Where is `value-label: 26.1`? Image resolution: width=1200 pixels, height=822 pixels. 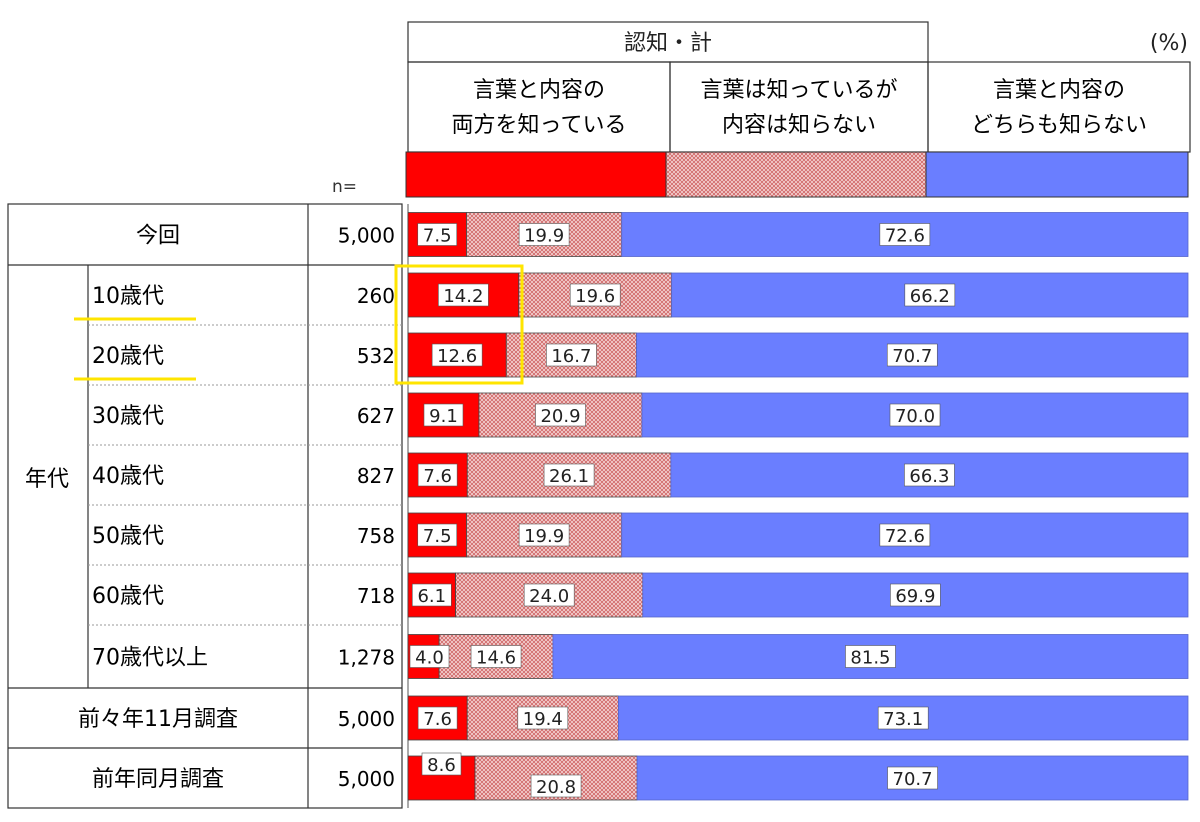
value-label: 26.1 is located at coordinates (569, 476).